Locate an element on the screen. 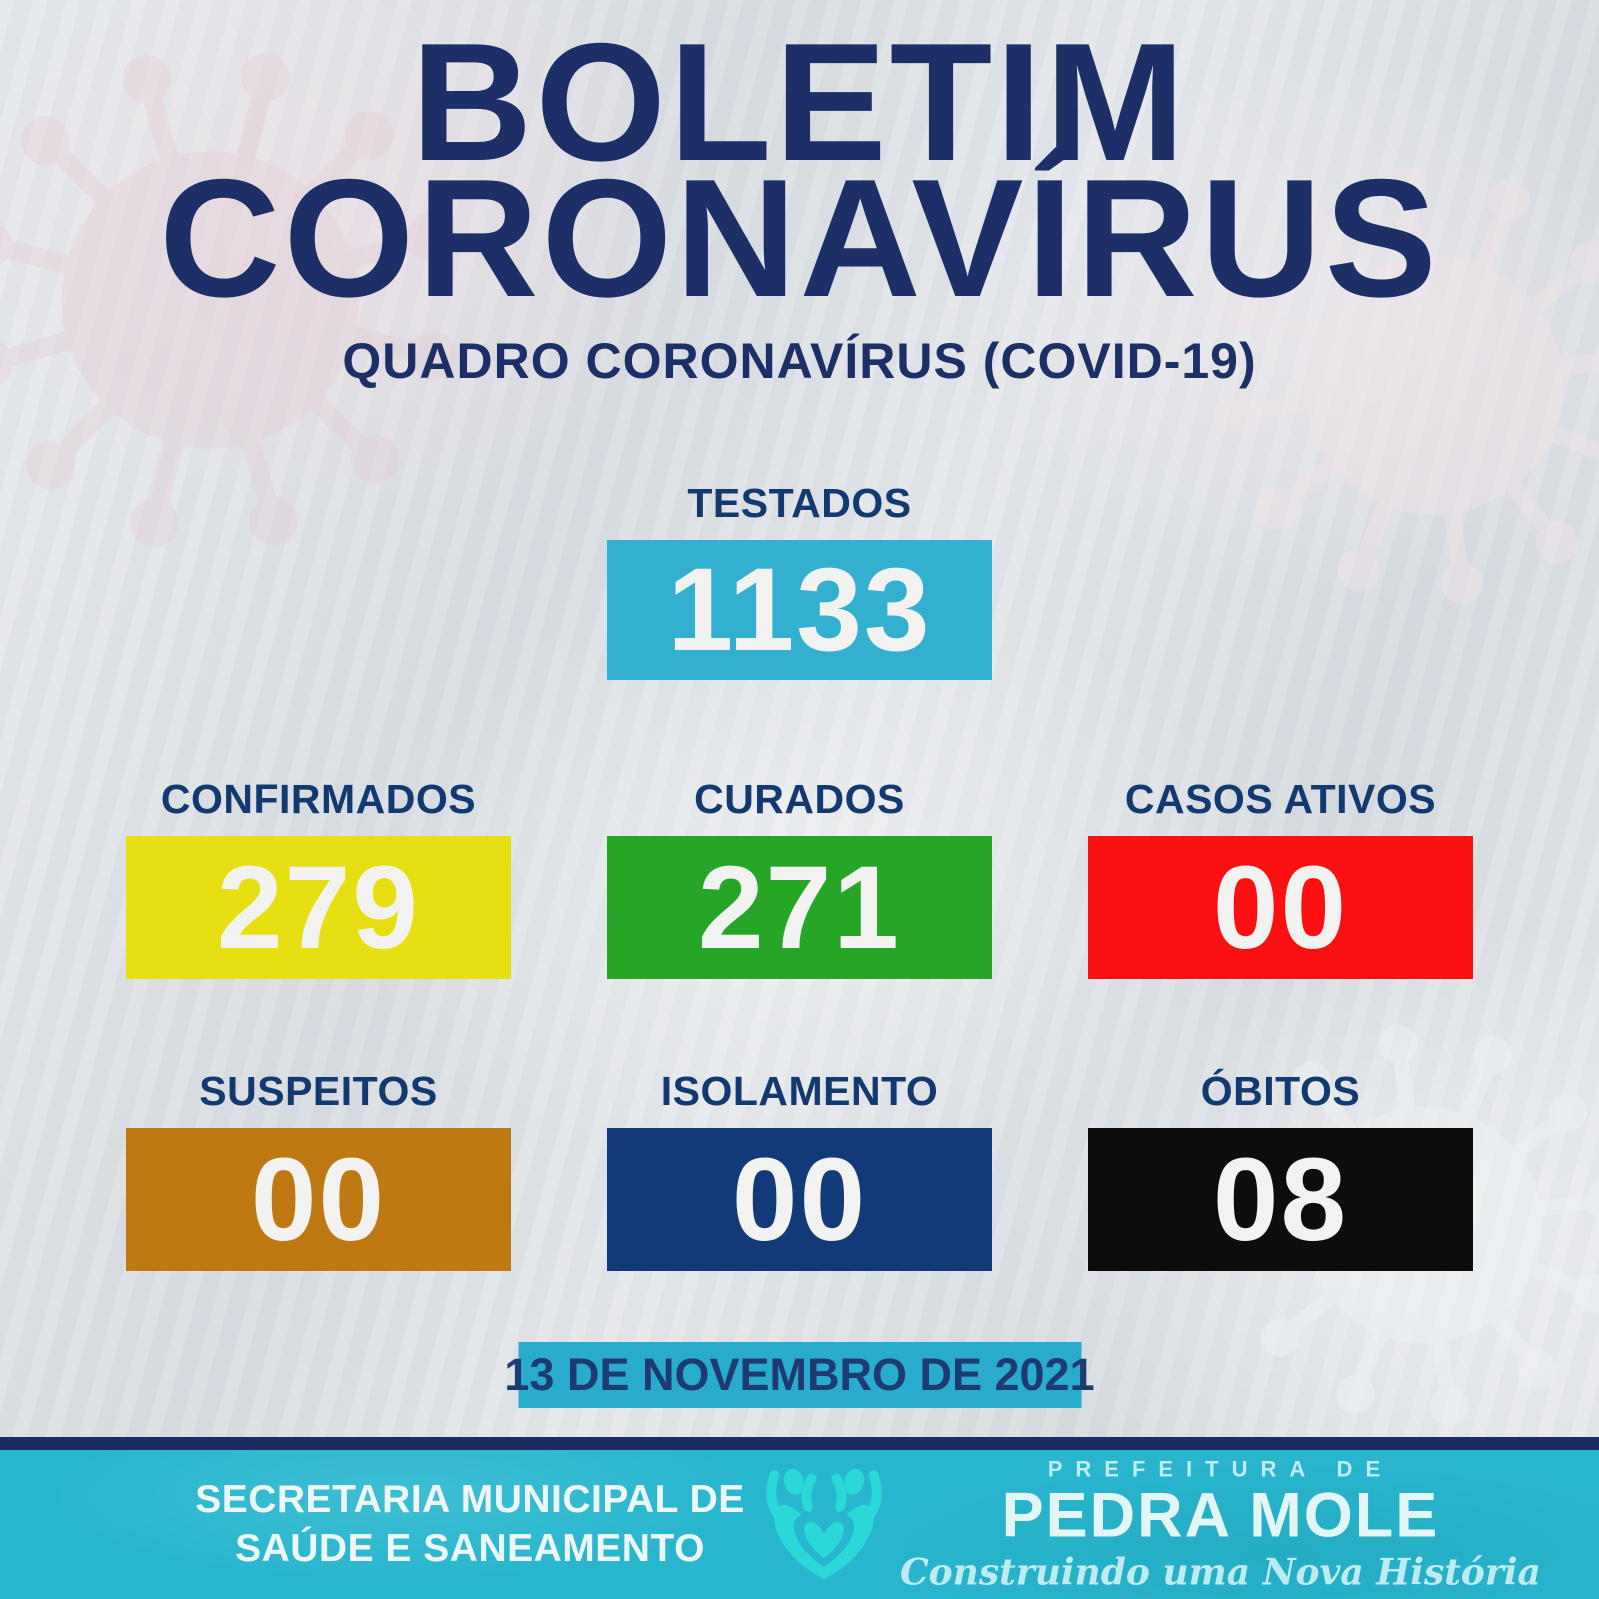  stat-suspeitos: SUSPEITOS 00 is located at coordinates (318, 1169).